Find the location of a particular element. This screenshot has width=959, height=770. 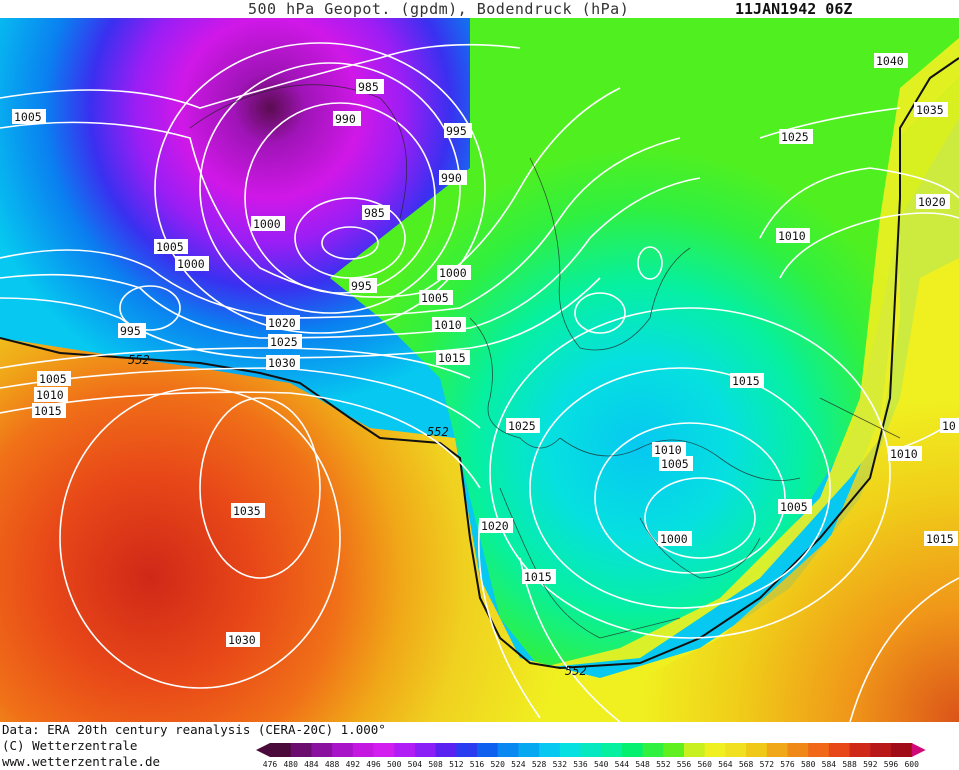

svg-text: 985 is located at coordinates (374, 213).